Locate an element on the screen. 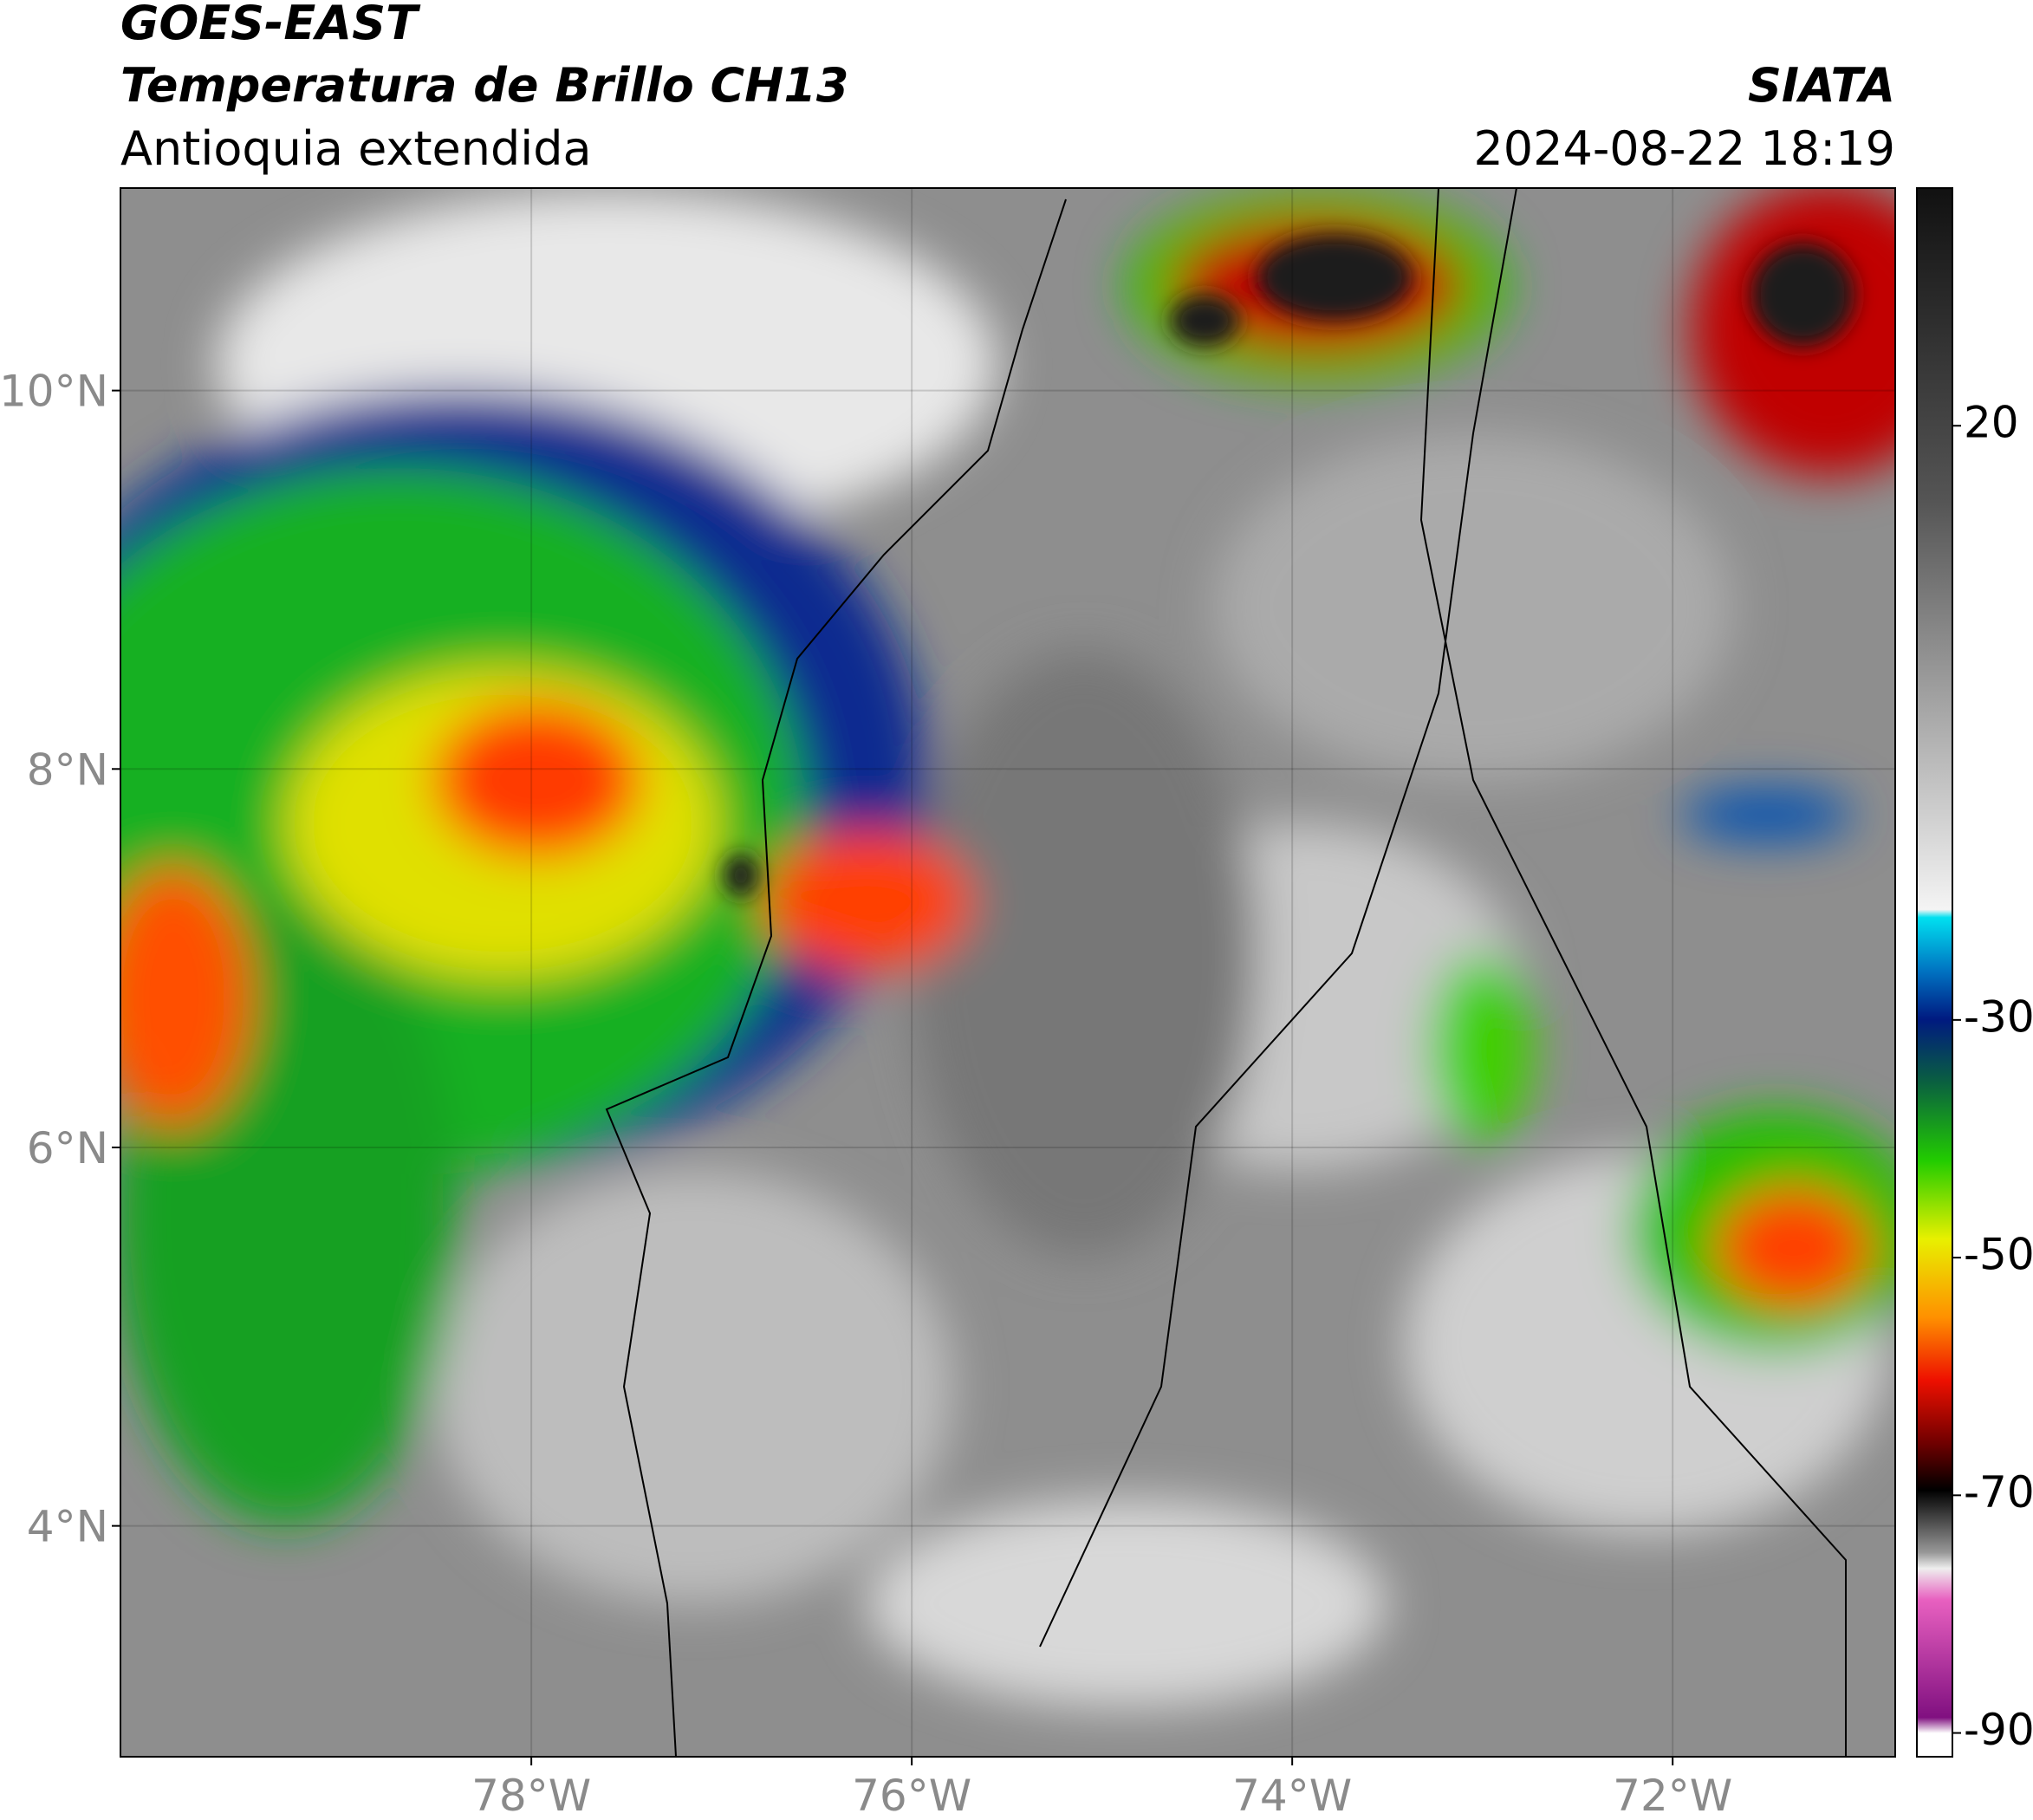 Image resolution: width=2033 pixels, height=1820 pixels. product: Temperatura de Brillo CH13 is located at coordinates (484, 85).